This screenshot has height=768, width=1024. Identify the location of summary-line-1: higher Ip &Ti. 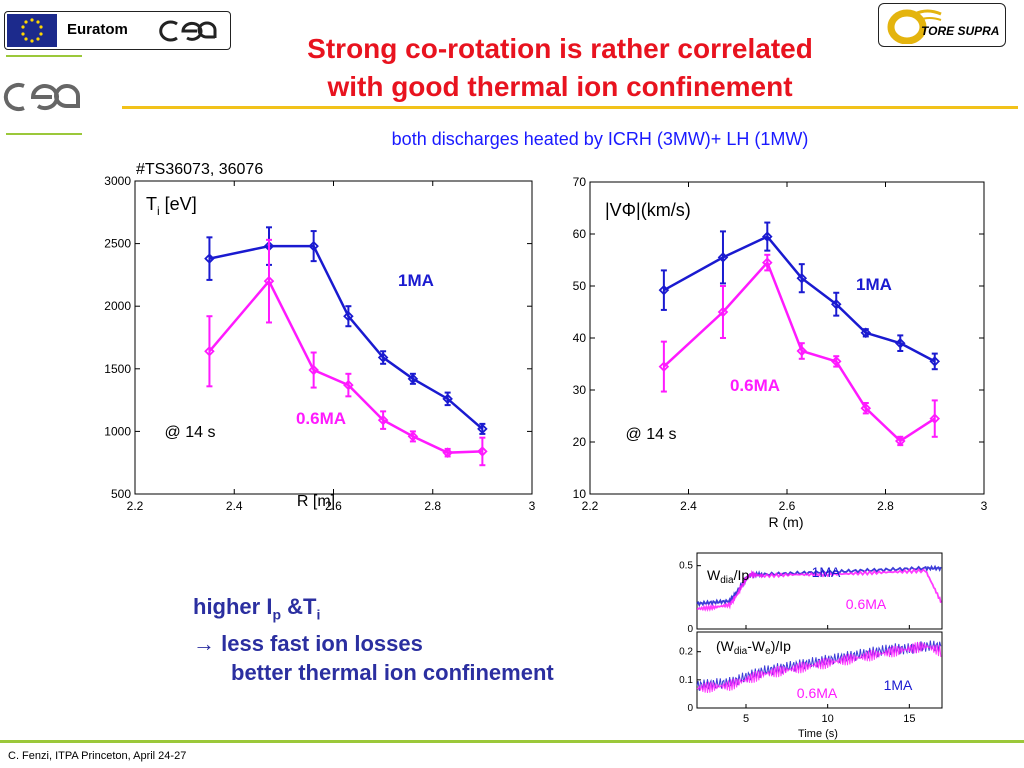
(373, 610).